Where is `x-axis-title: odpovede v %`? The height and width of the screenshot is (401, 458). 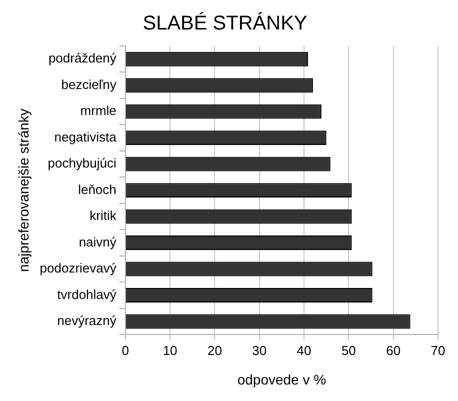
x-axis-title: odpovede v % is located at coordinates (281, 379).